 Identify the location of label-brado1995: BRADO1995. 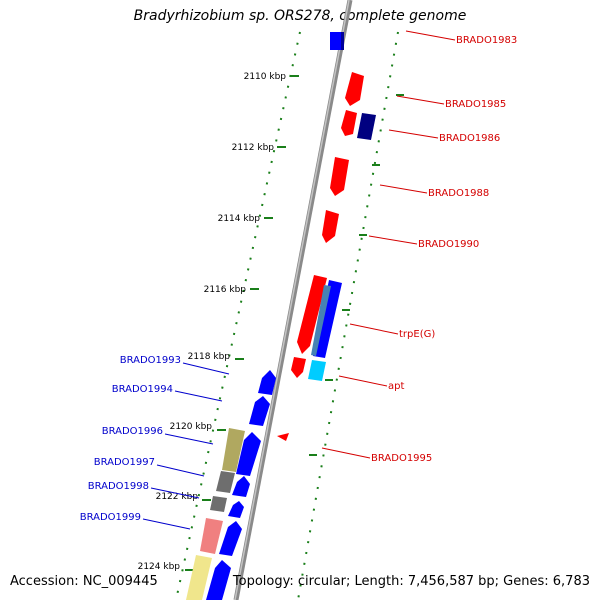
(401, 458).